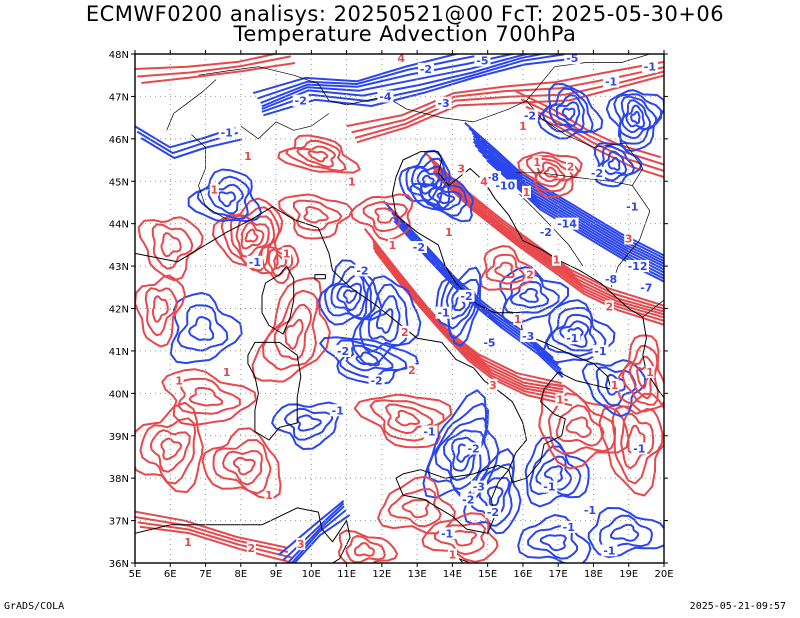 This screenshot has width=800, height=618. What do you see at coordinates (522, 574) in the screenshot?
I see `lon-tick-label: 16E` at bounding box center [522, 574].